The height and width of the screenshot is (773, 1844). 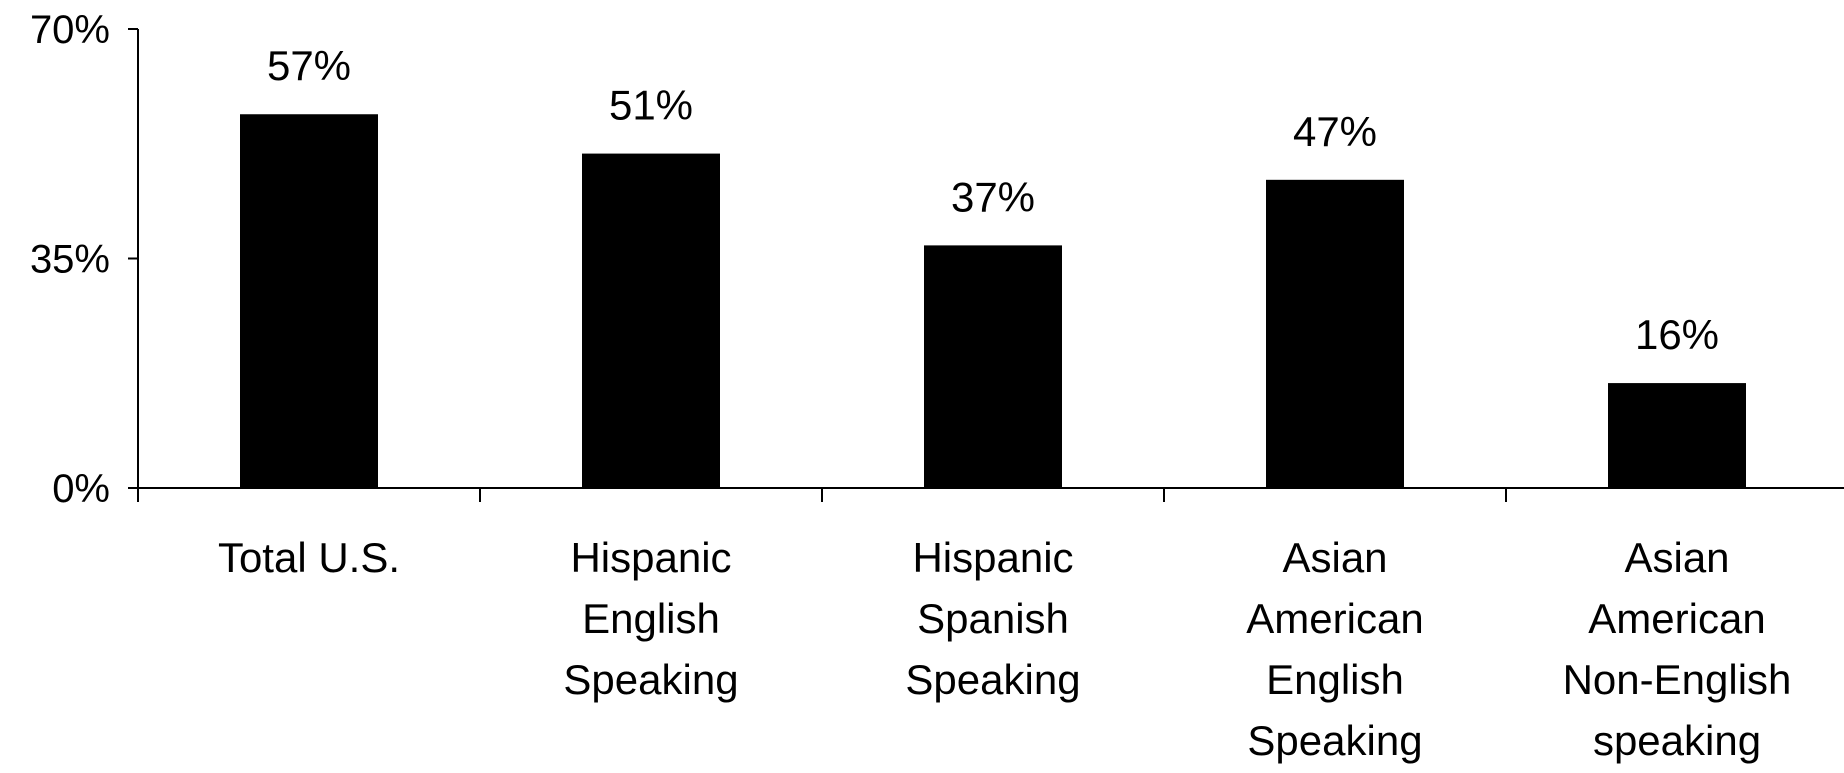 I want to click on data-label: 57%, so click(x=309, y=65).